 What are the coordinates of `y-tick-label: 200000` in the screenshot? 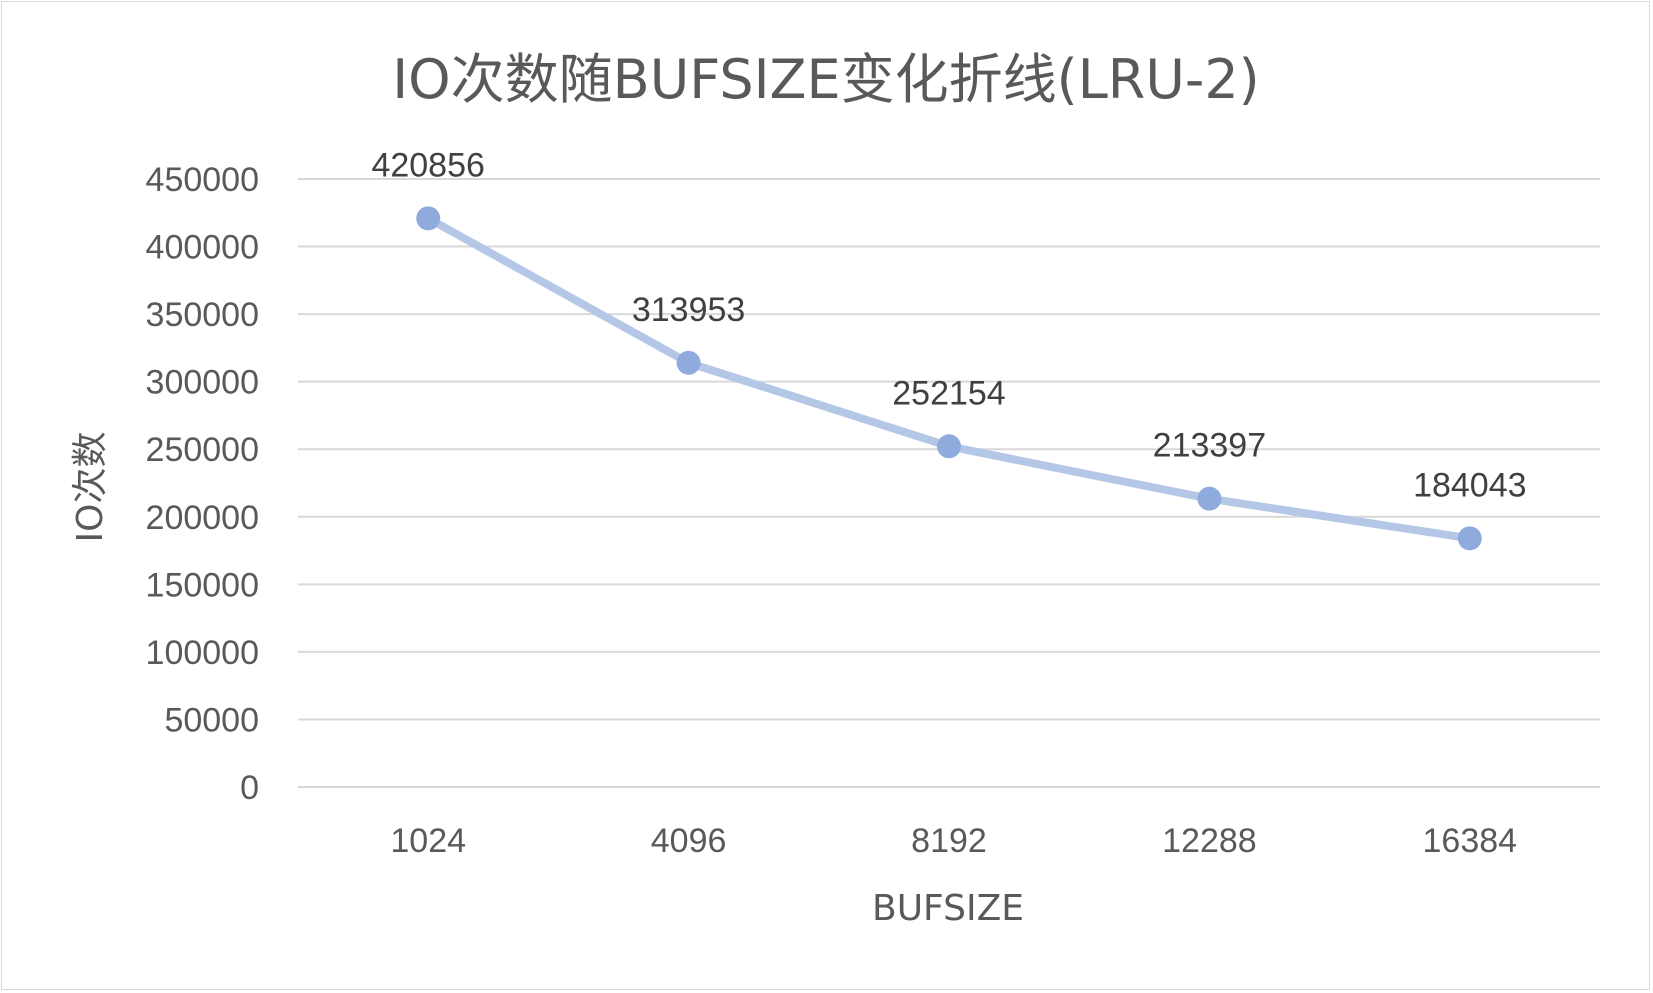 It's located at (202, 518).